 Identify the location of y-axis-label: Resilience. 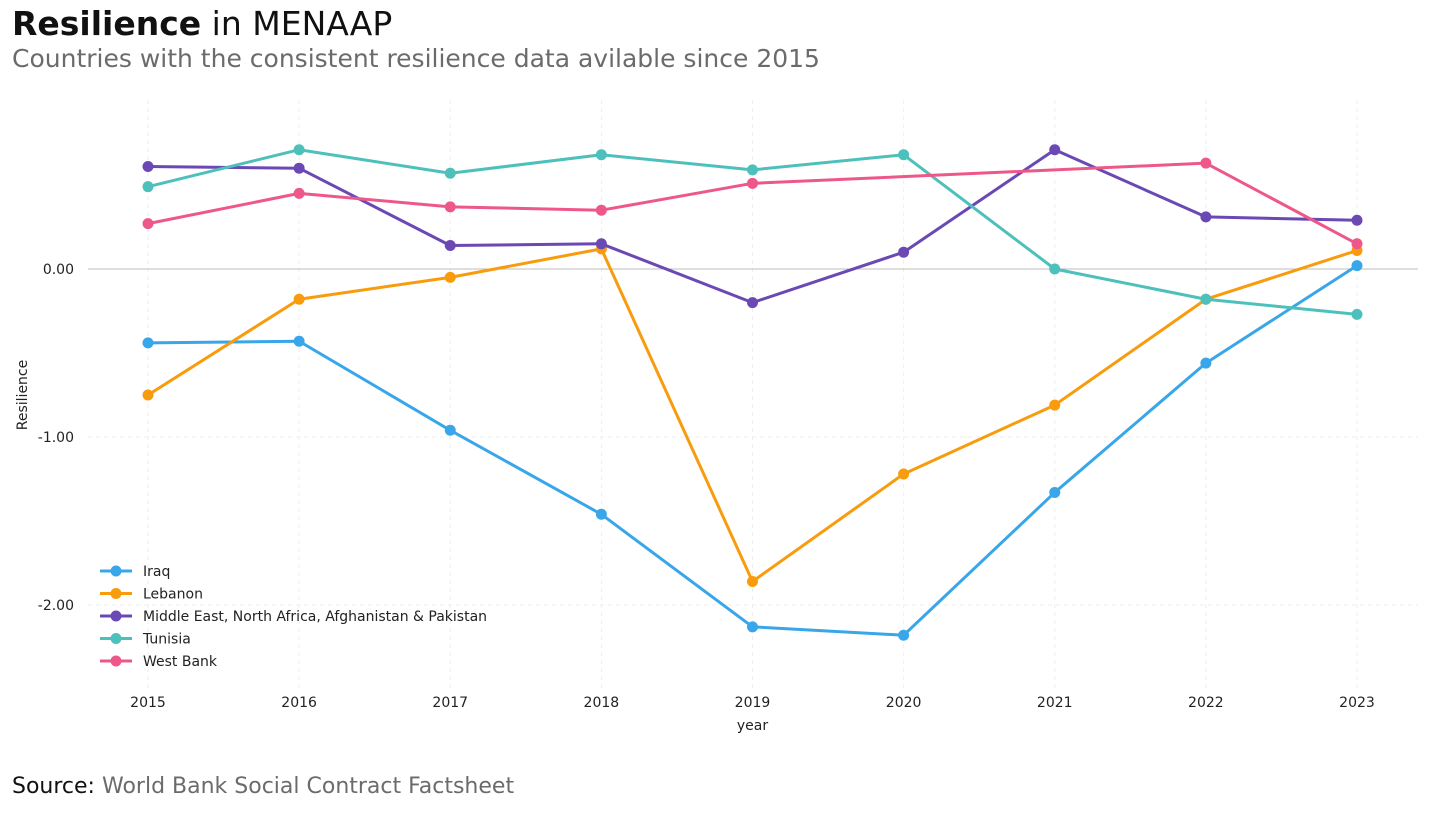
(23, 395).